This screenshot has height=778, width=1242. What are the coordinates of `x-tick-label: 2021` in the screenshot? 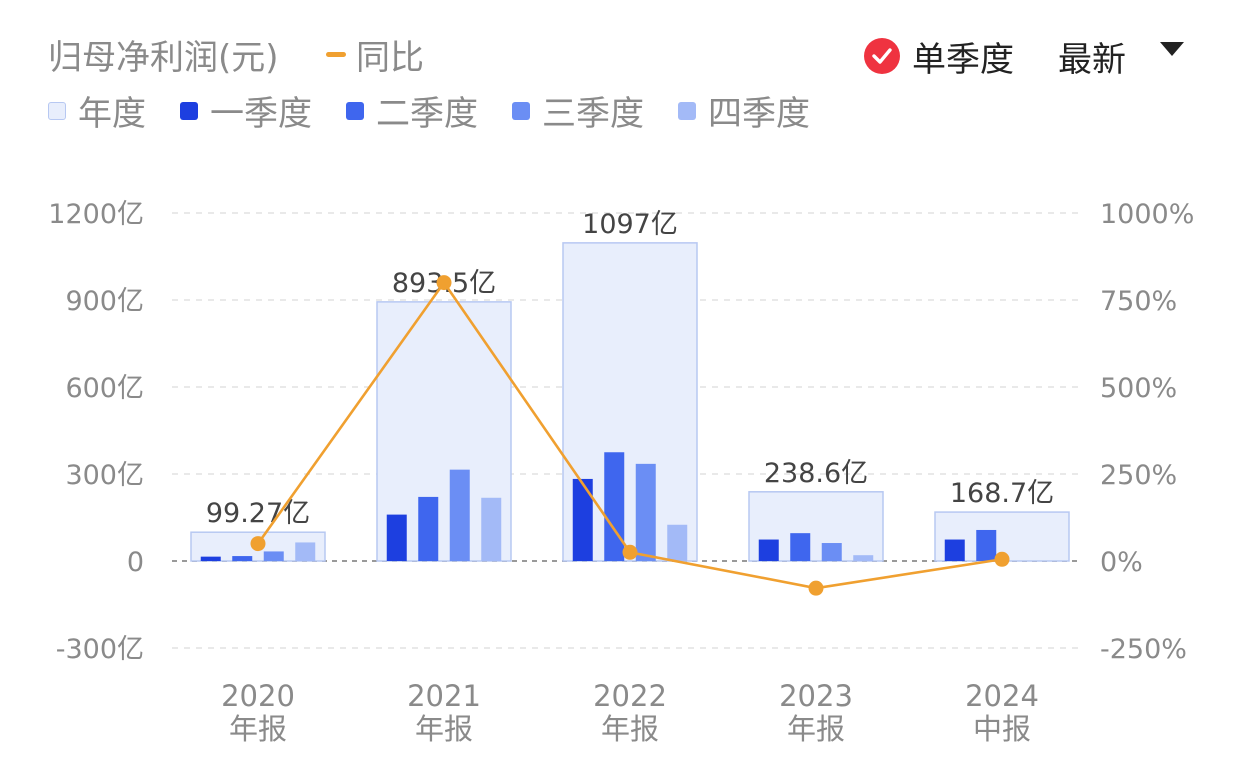 It's located at (444, 696).